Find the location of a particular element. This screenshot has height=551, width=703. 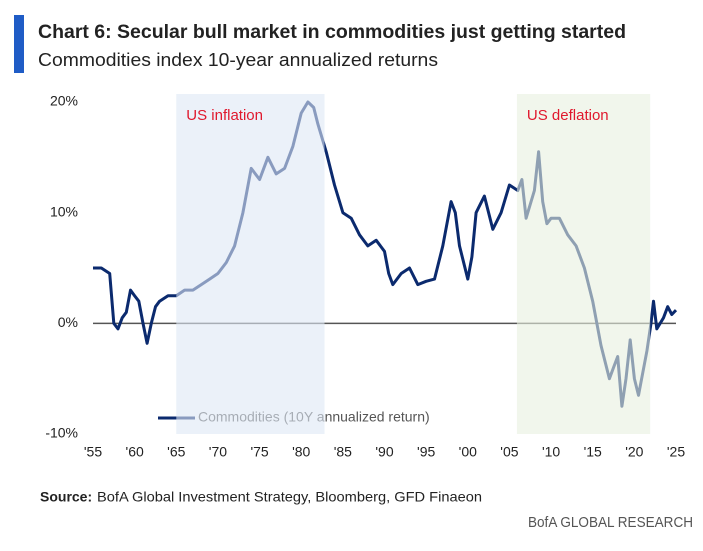

y-tick-label: 0% is located at coordinates (68, 322).